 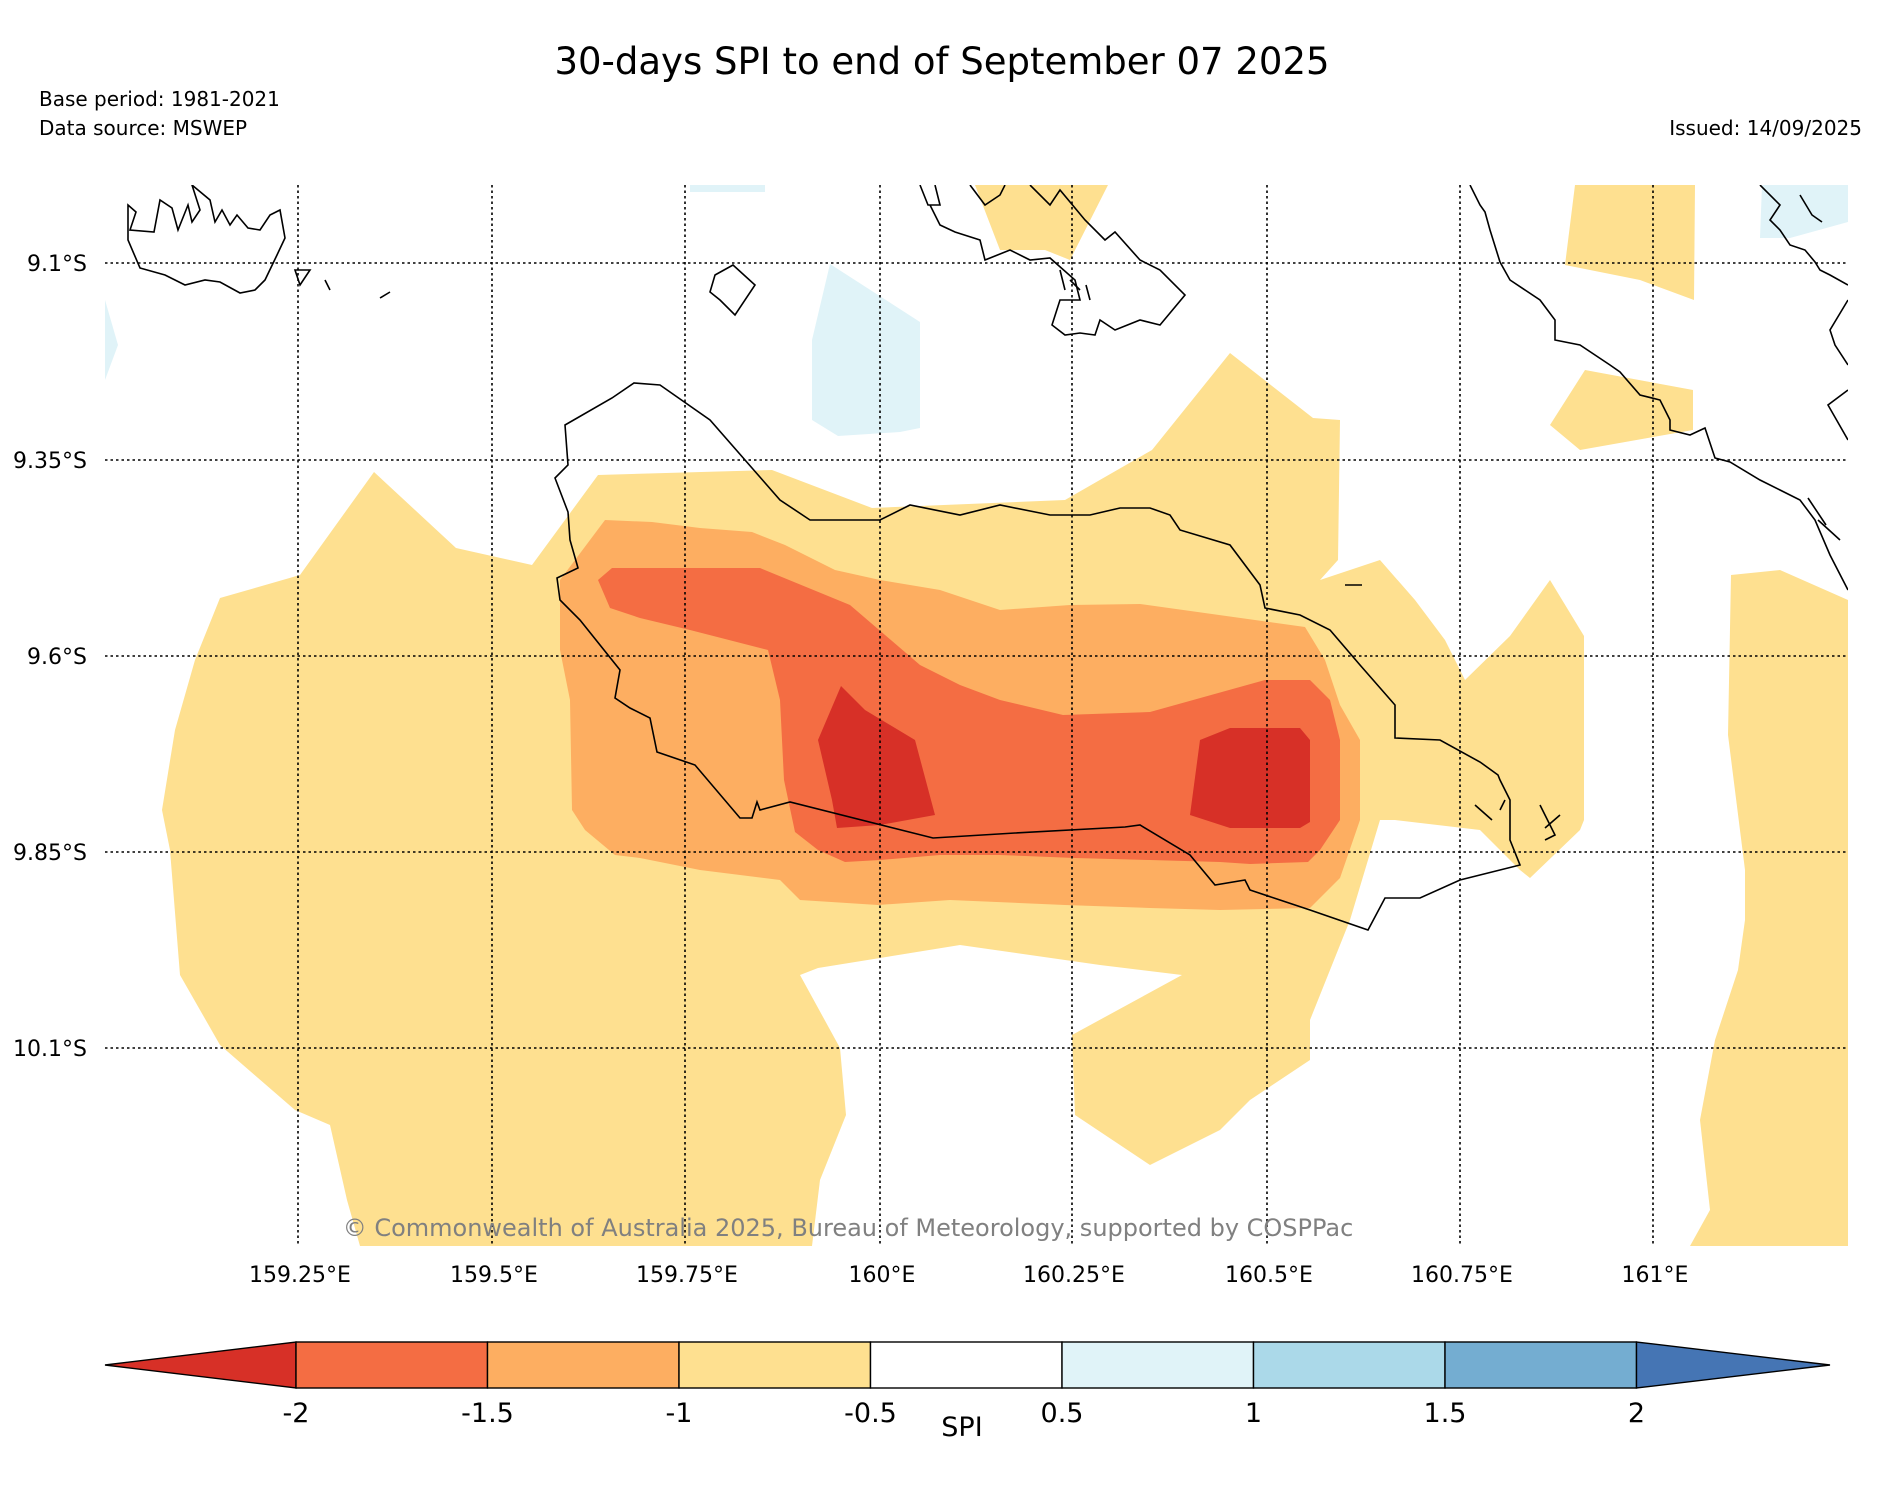 What do you see at coordinates (941, 61) in the screenshot?
I see `map-title: 30-days SPI to end of September 07 2025` at bounding box center [941, 61].